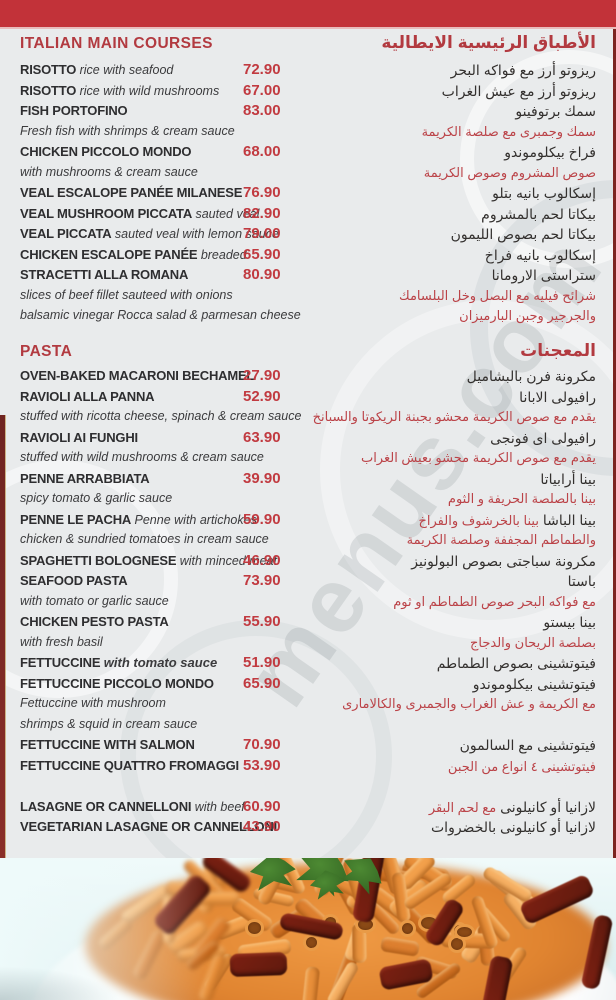  I want to click on item-price: 67.00, so click(262, 90).